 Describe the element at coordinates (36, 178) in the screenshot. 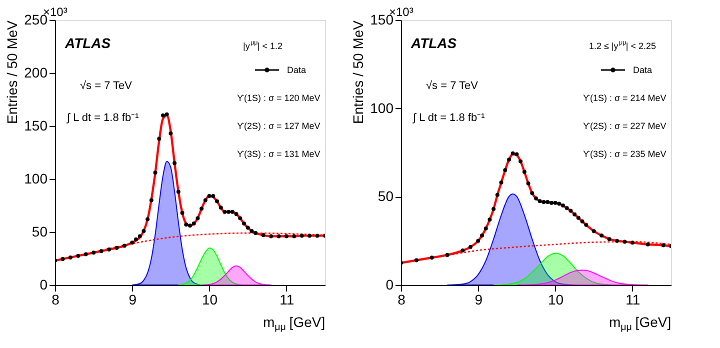

I see `y-tick-label: 100` at that location.